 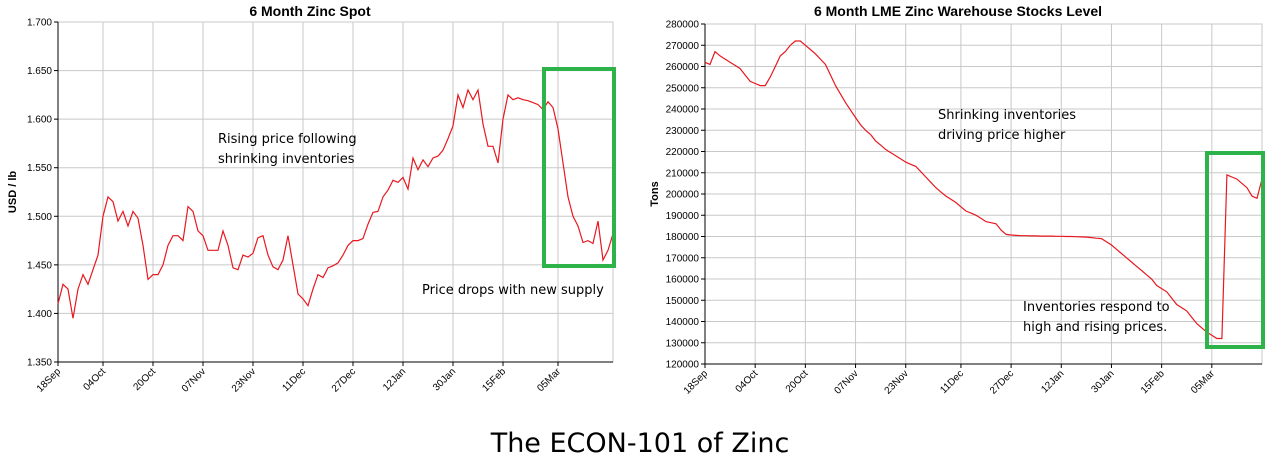 What do you see at coordinates (1095, 327) in the screenshot?
I see `annotation: high and rising prices.` at bounding box center [1095, 327].